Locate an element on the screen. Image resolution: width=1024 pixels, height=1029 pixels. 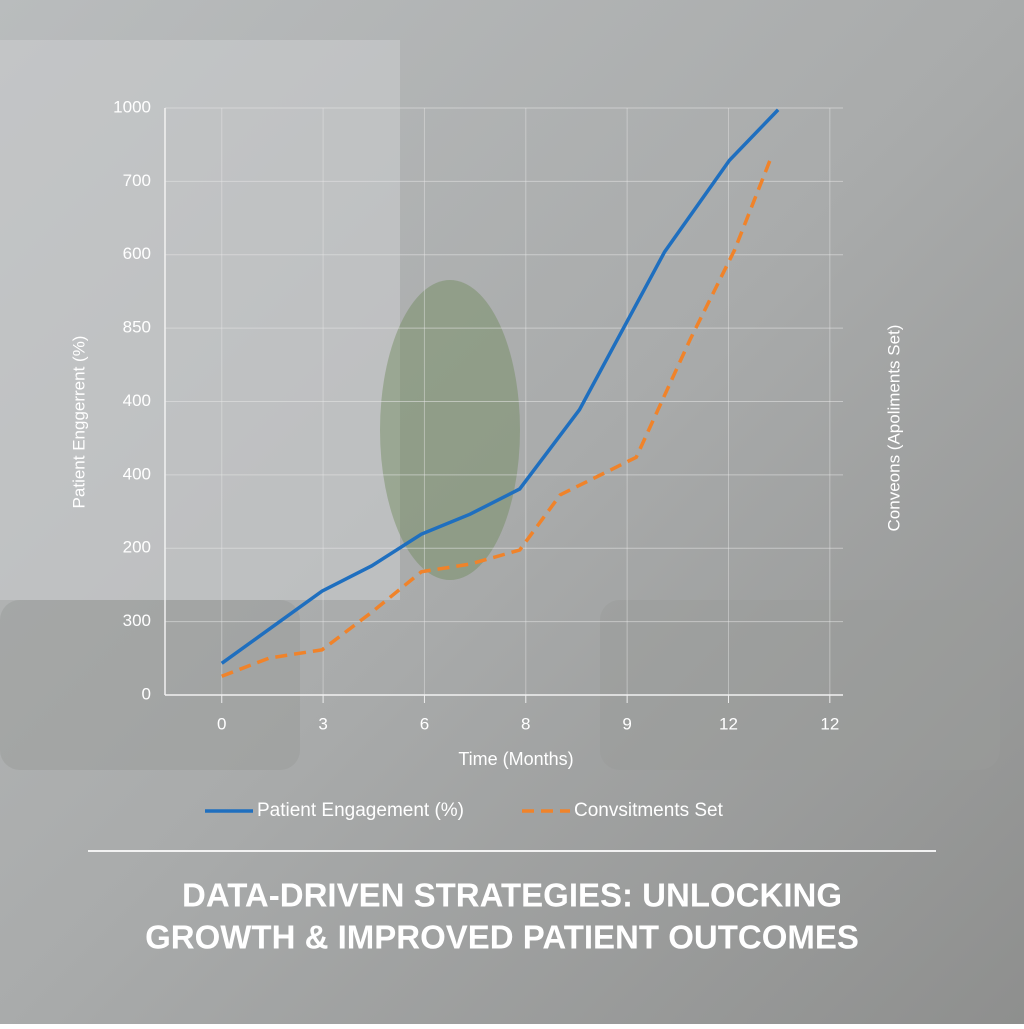
y-tick-label: 200 is located at coordinates (137, 547).